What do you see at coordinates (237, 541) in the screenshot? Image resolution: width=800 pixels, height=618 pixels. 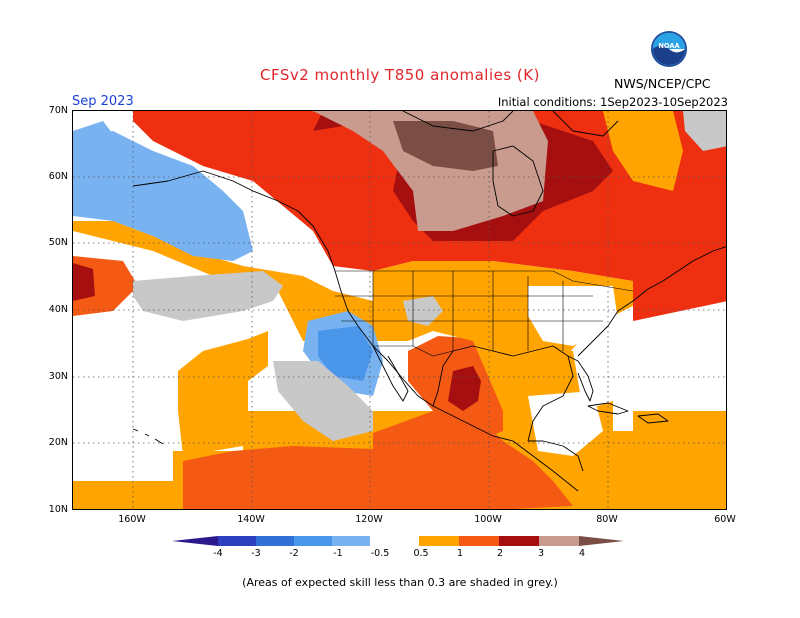 I see `colorbar-swatch-m4-m3` at bounding box center [237, 541].